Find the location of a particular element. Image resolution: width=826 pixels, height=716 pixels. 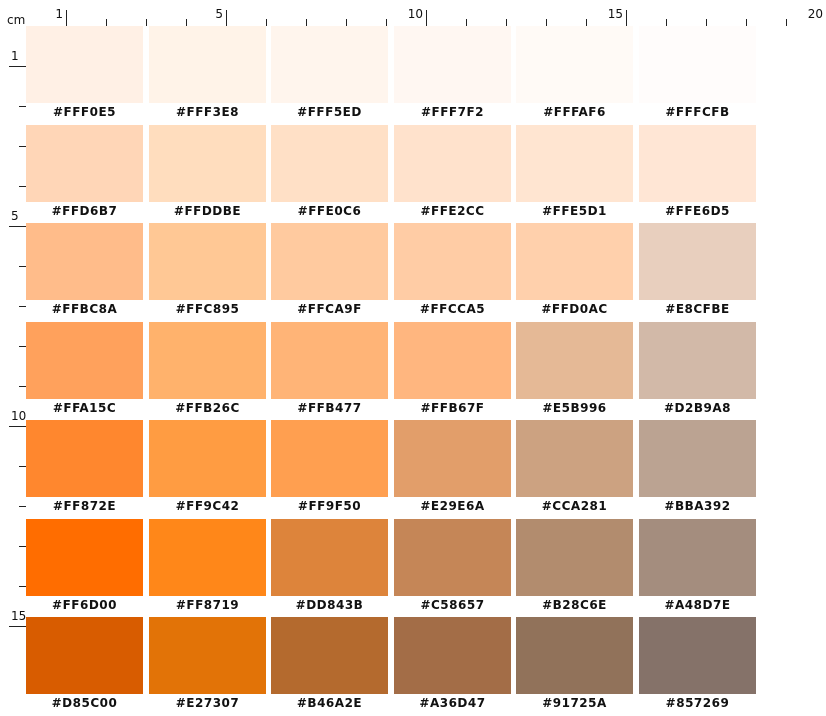

color-swatch-cell: #FFCCA5 is located at coordinates (452, 272).